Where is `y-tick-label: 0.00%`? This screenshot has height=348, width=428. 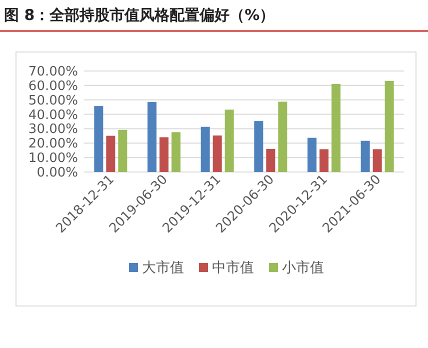
y-tick-label: 0.00% is located at coordinates (57, 173).